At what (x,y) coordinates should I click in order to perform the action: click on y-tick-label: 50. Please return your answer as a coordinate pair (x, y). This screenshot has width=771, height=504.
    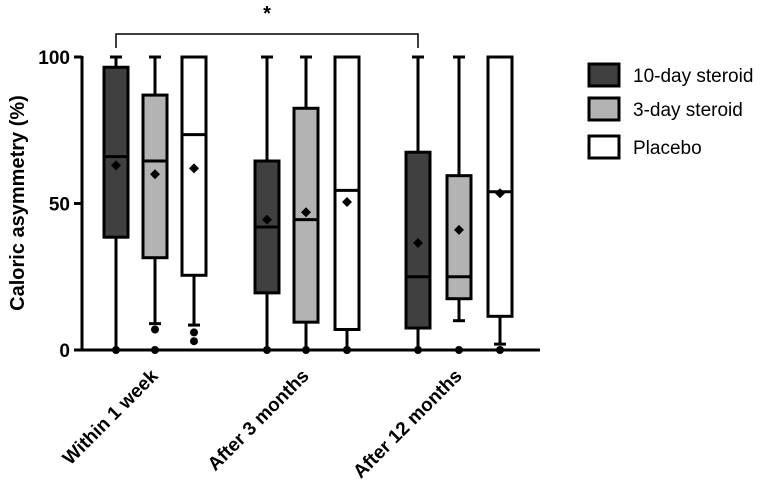
    Looking at the image, I should click on (59, 205).